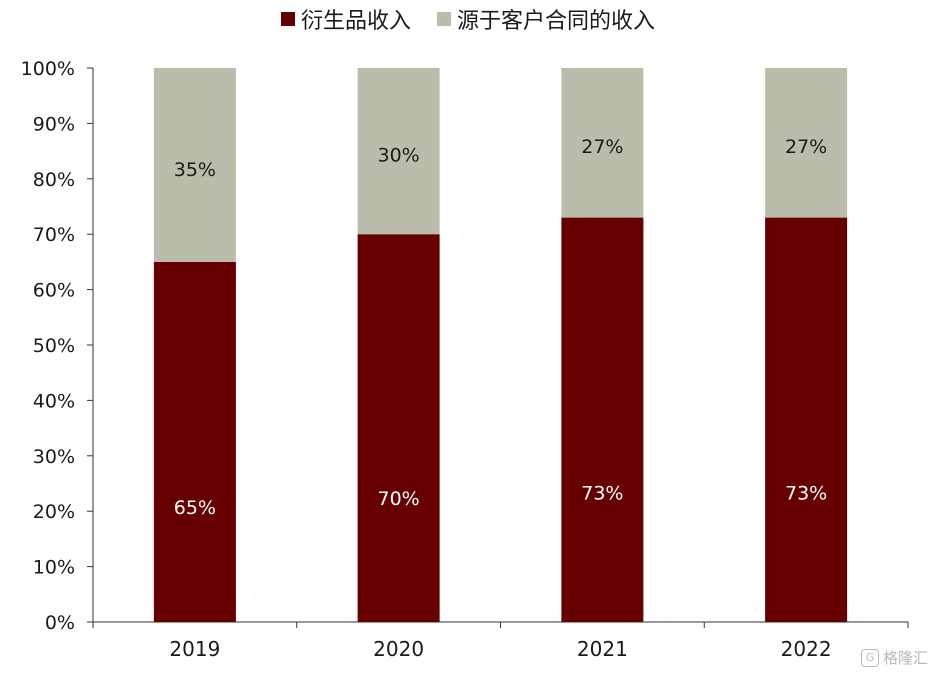 This screenshot has height=674, width=936. I want to click on data-label: 30%, so click(399, 155).